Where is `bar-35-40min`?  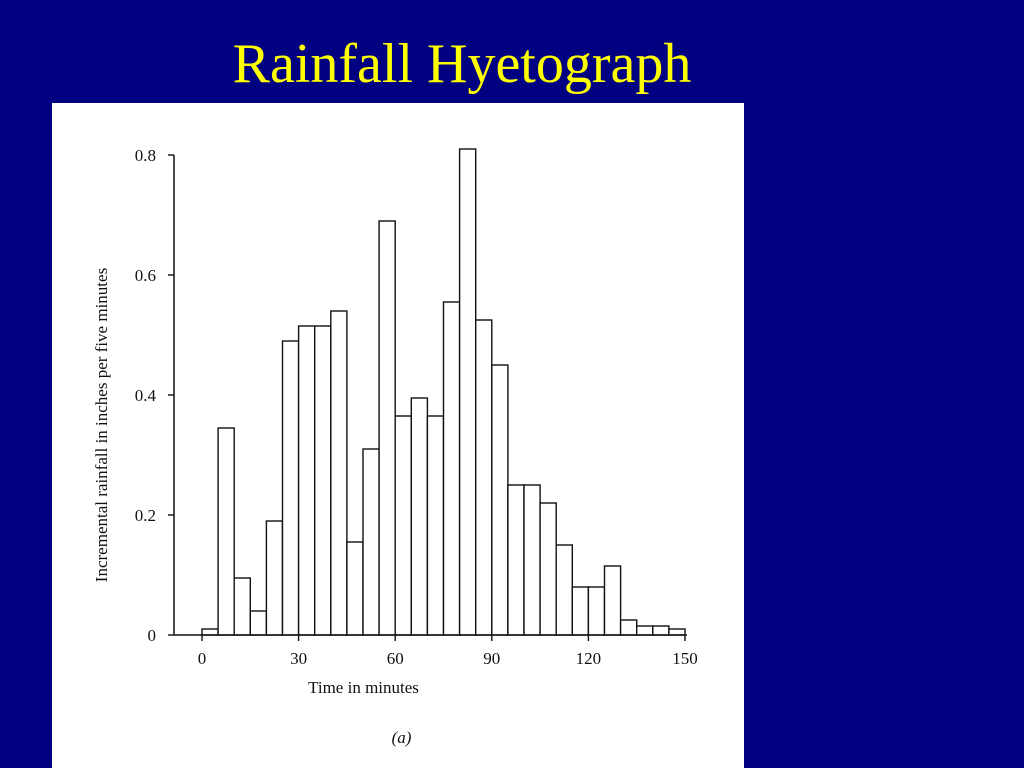
bar-35-40min is located at coordinates (323, 480).